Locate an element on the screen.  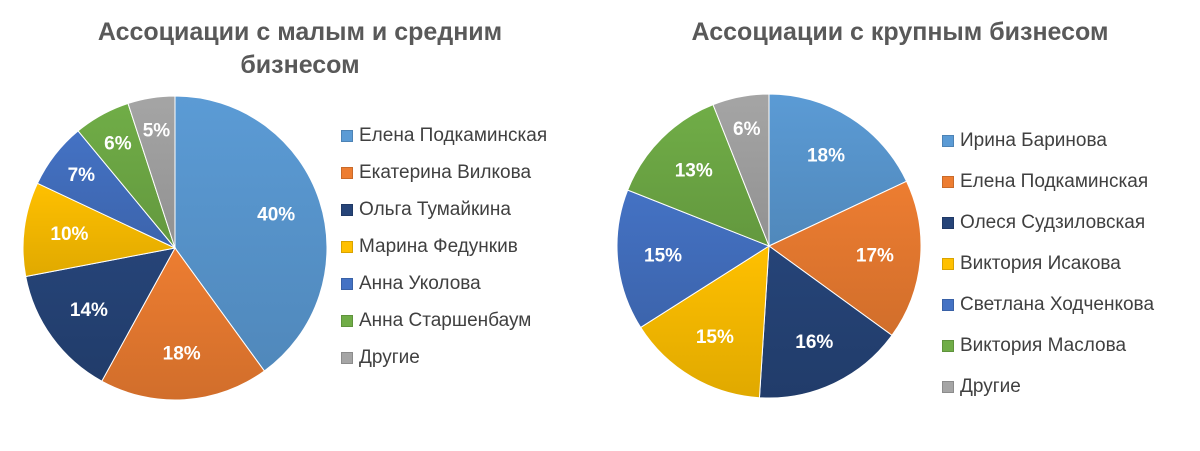
slice-label-анна-уколова: 7% is located at coordinates (82, 175).